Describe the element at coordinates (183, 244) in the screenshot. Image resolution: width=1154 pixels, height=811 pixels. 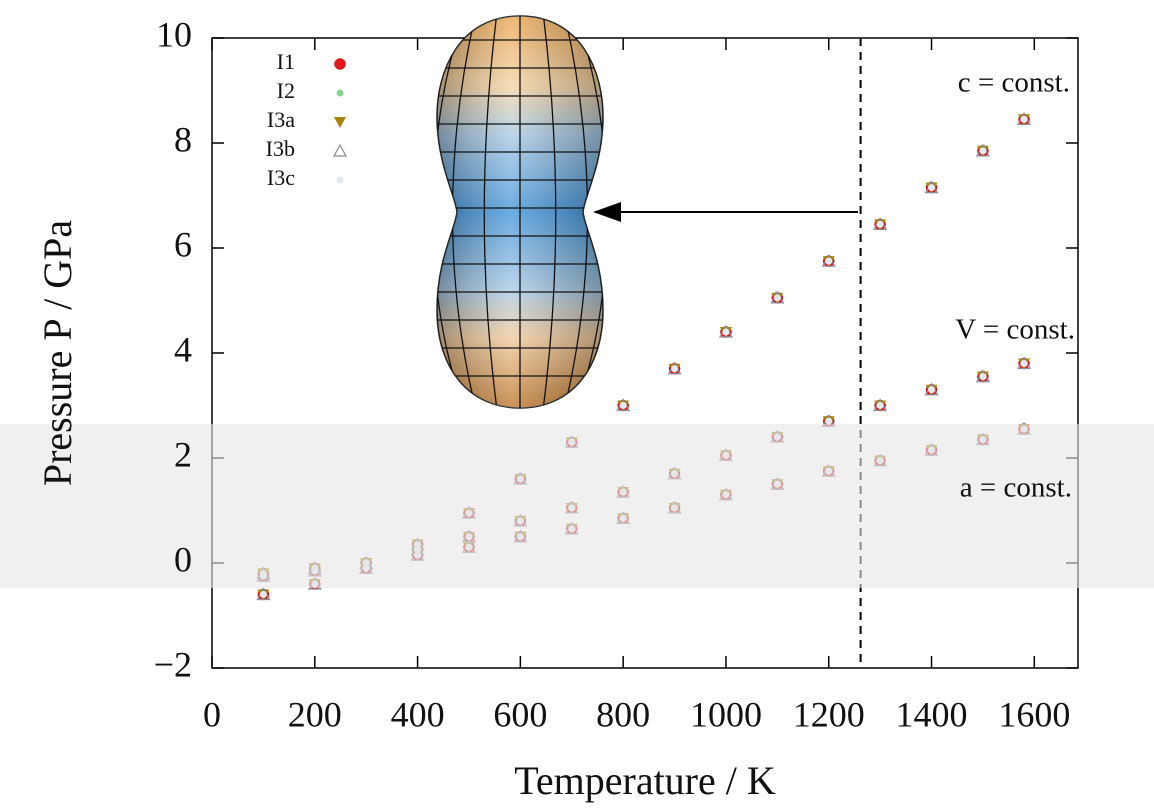
I see `y-tick-label: 6` at that location.